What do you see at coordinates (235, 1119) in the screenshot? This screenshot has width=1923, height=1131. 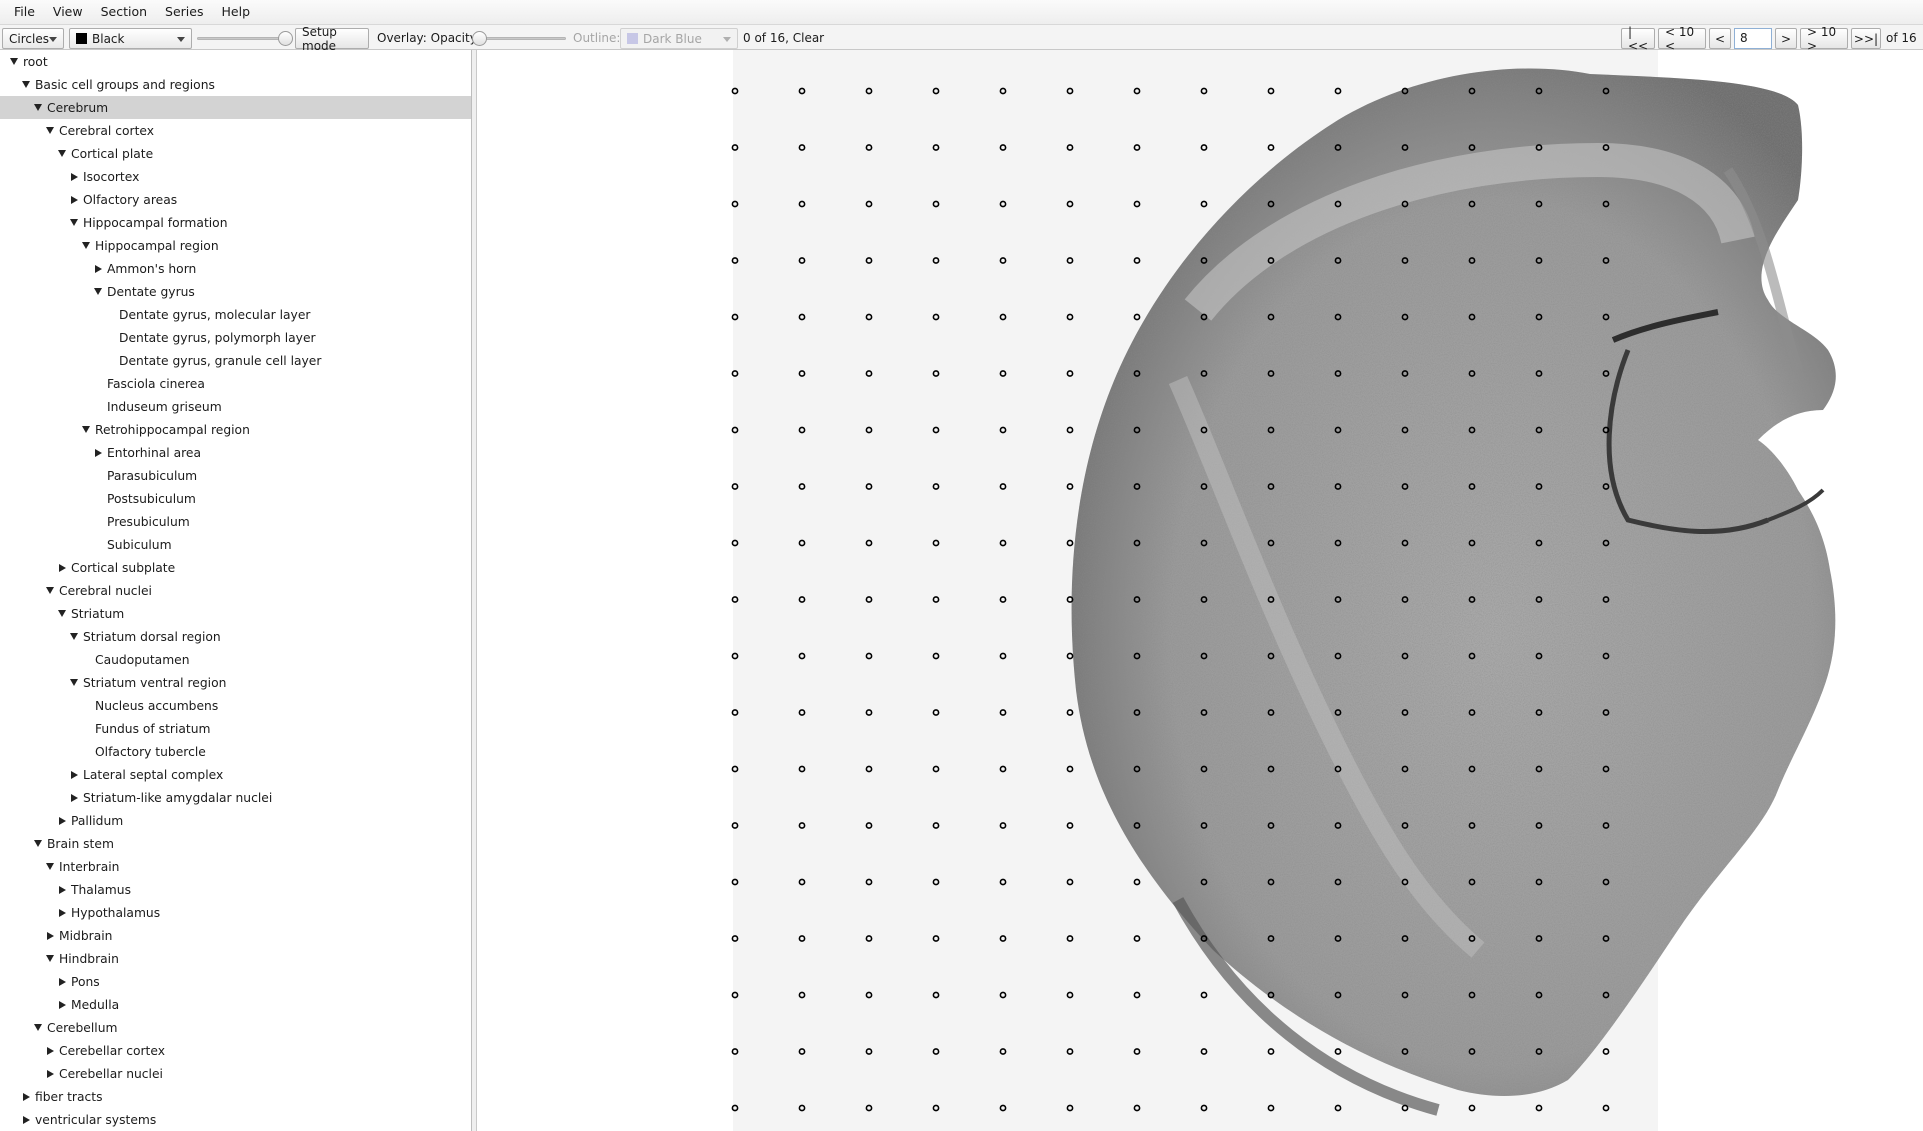 I see `tree-item: ventricular systems` at bounding box center [235, 1119].